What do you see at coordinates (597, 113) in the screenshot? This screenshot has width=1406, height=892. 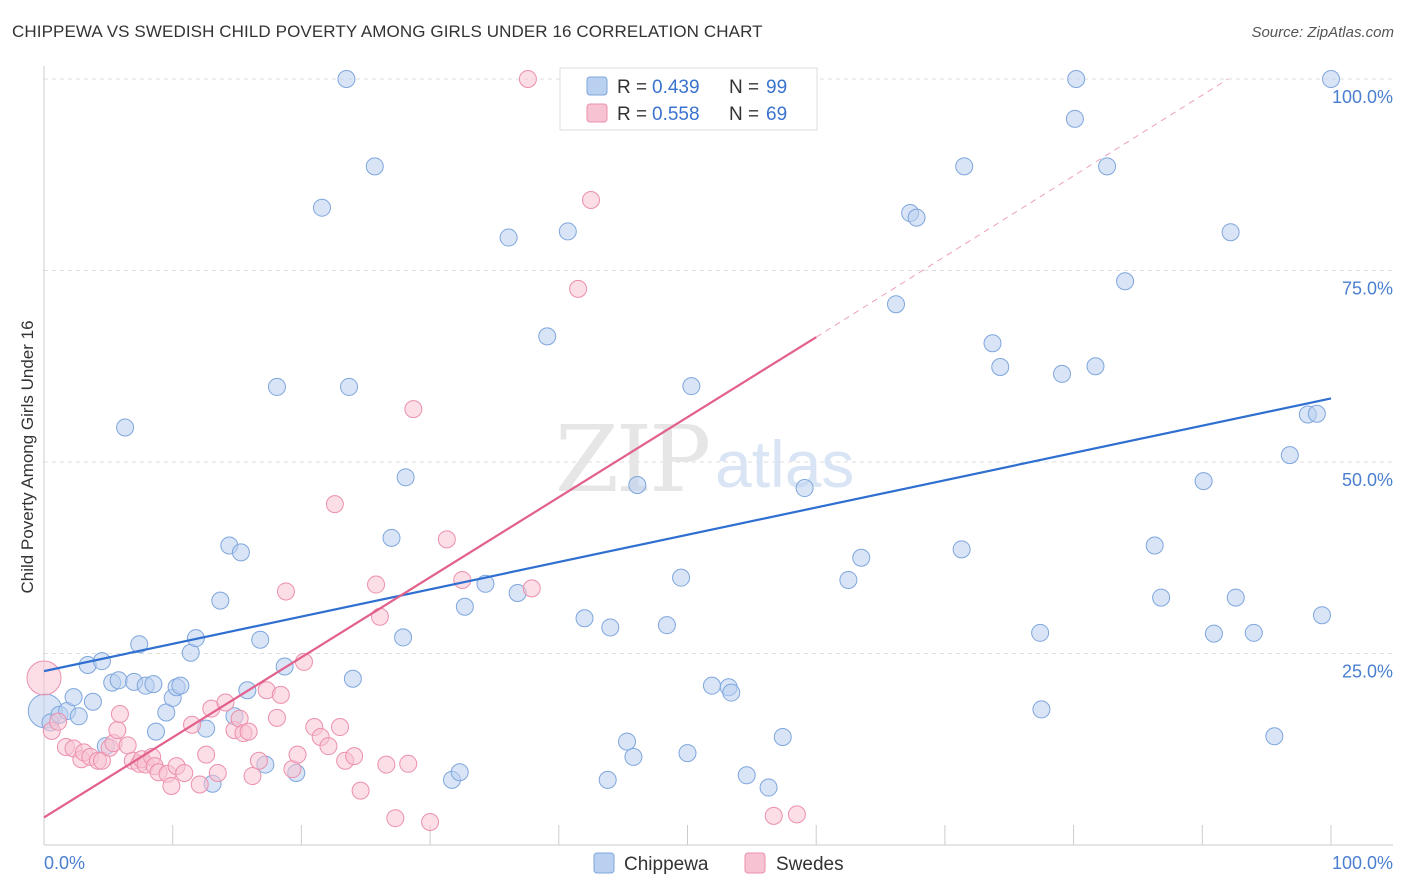 I see `stats-legend-swedes-swatch` at bounding box center [597, 113].